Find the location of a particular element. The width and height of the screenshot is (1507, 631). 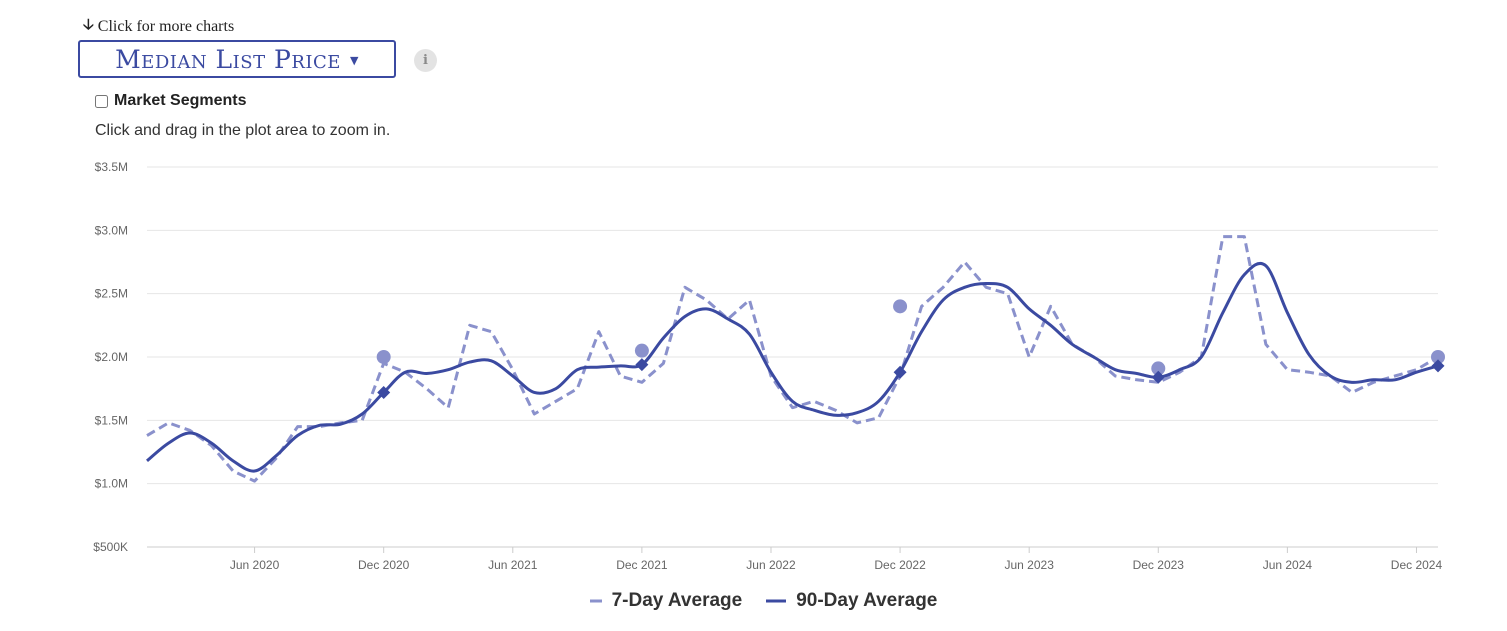

legend-swatch-7day is located at coordinates (595, 601).